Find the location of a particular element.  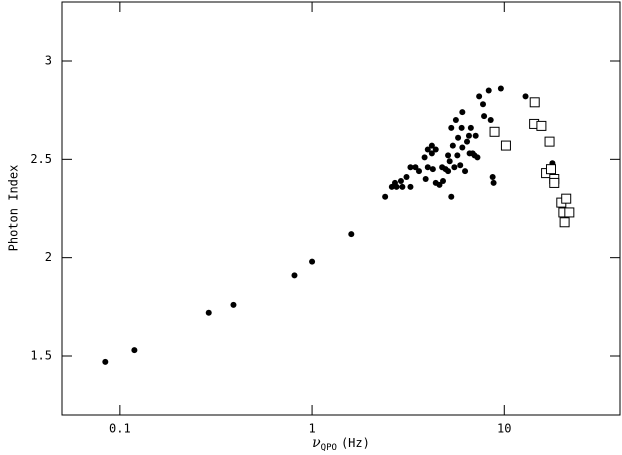

x-tick-label: 10 is located at coordinates (504, 429).